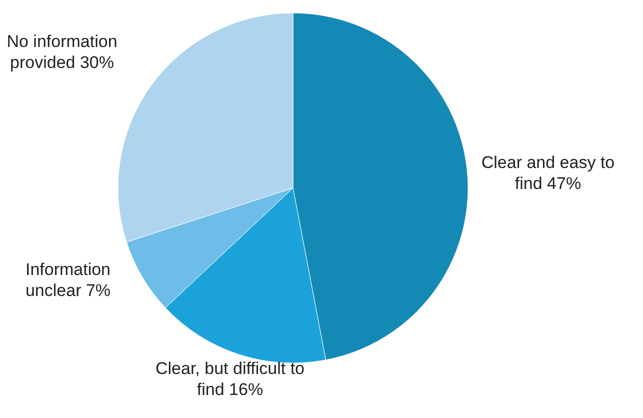 The height and width of the screenshot is (418, 643). I want to click on slice-label: No information provided 30%, so click(62, 52).